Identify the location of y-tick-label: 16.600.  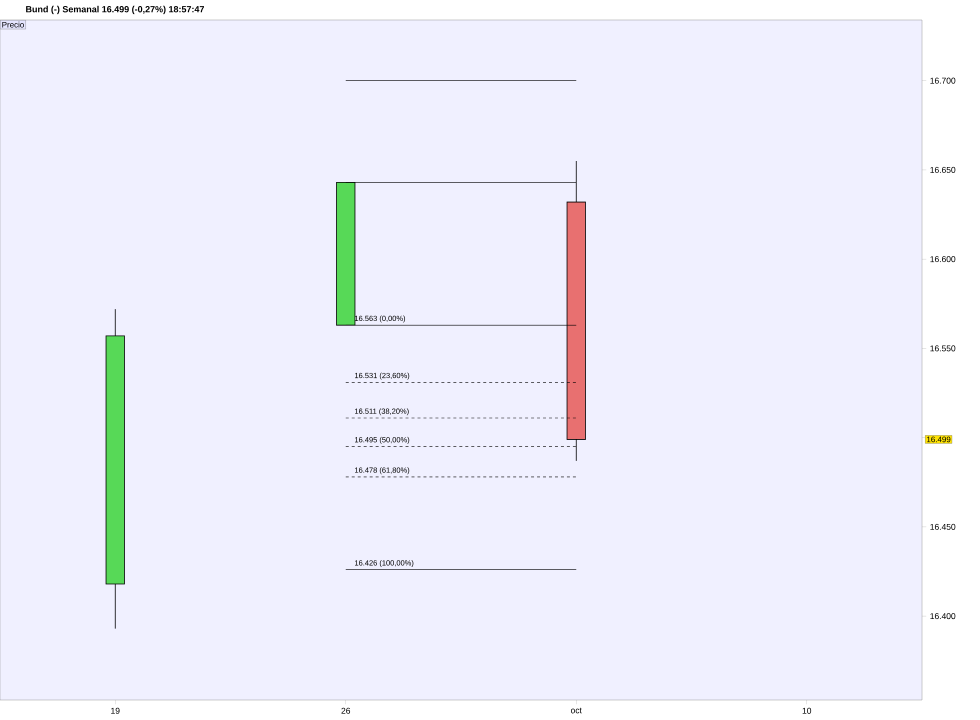
(943, 259).